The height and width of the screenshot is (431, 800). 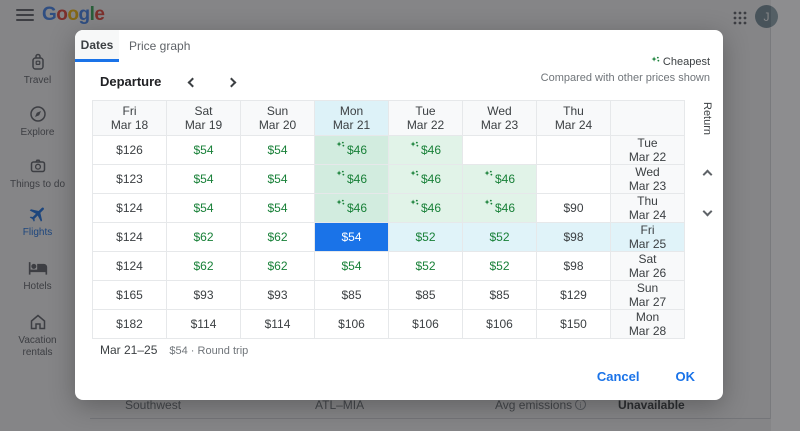 I want to click on departure-date-header: Fri Mar 18, so click(x=130, y=118).